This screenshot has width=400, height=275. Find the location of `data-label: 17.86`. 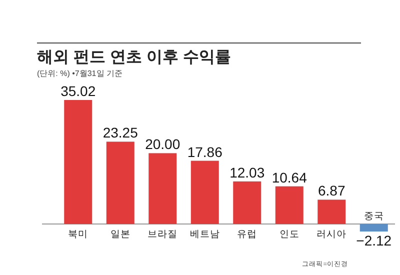

data-label: 17.86 is located at coordinates (205, 152).